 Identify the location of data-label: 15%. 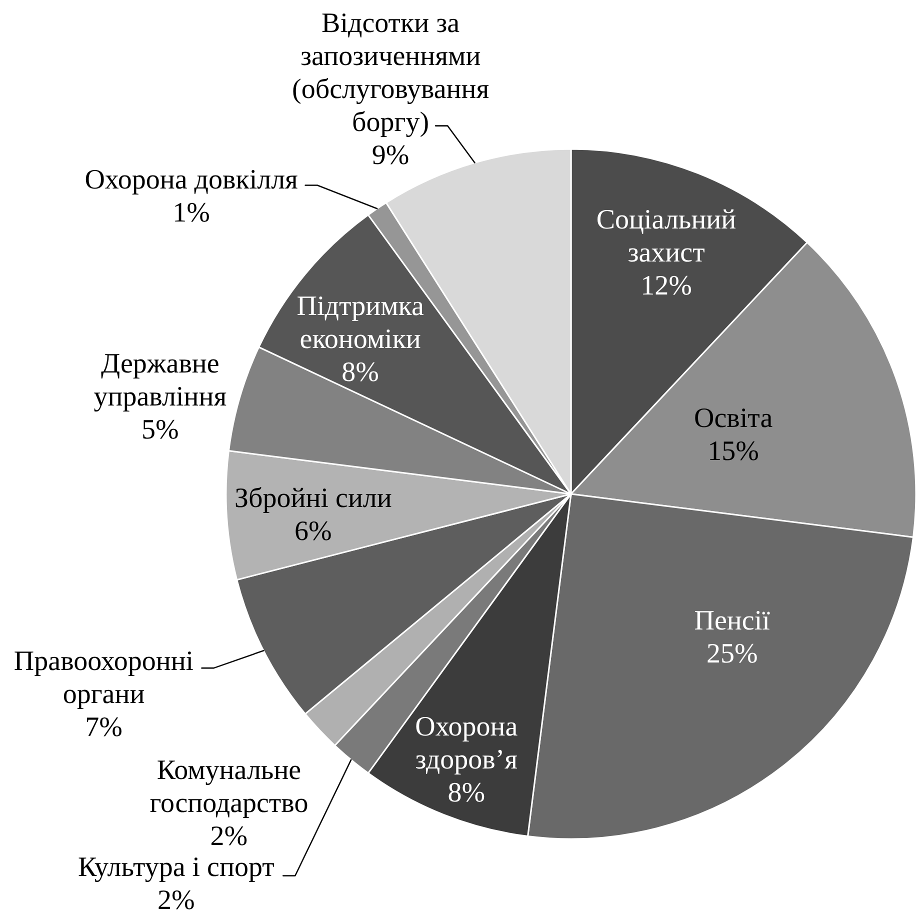
(733, 452).